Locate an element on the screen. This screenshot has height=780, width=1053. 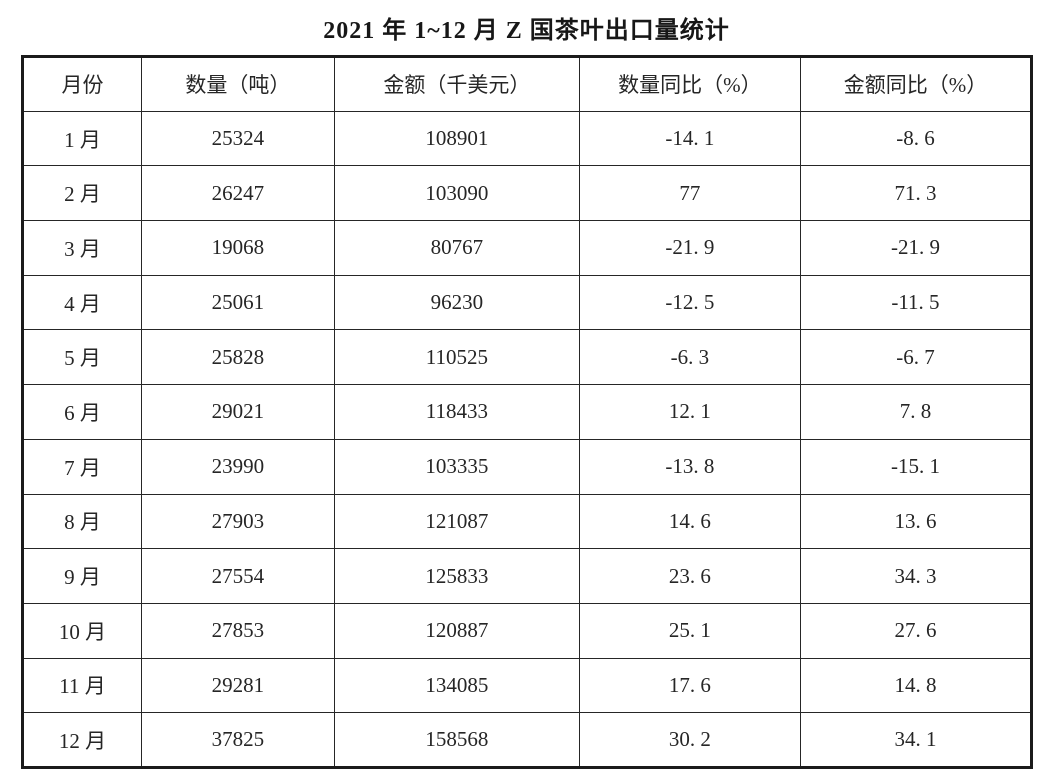
header-quantity: 数量（吨） is located at coordinates (238, 84).